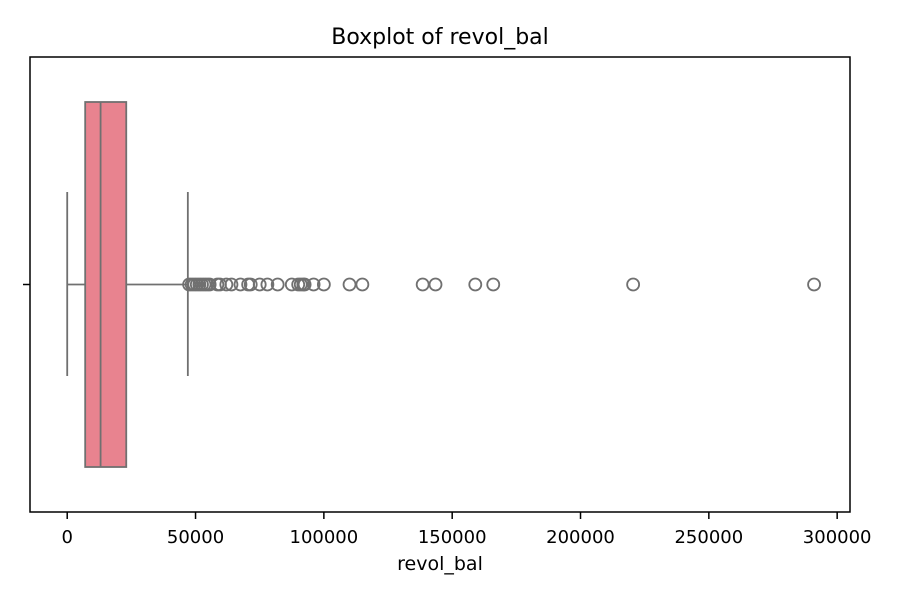  I want to click on outliers, so click(501, 284).